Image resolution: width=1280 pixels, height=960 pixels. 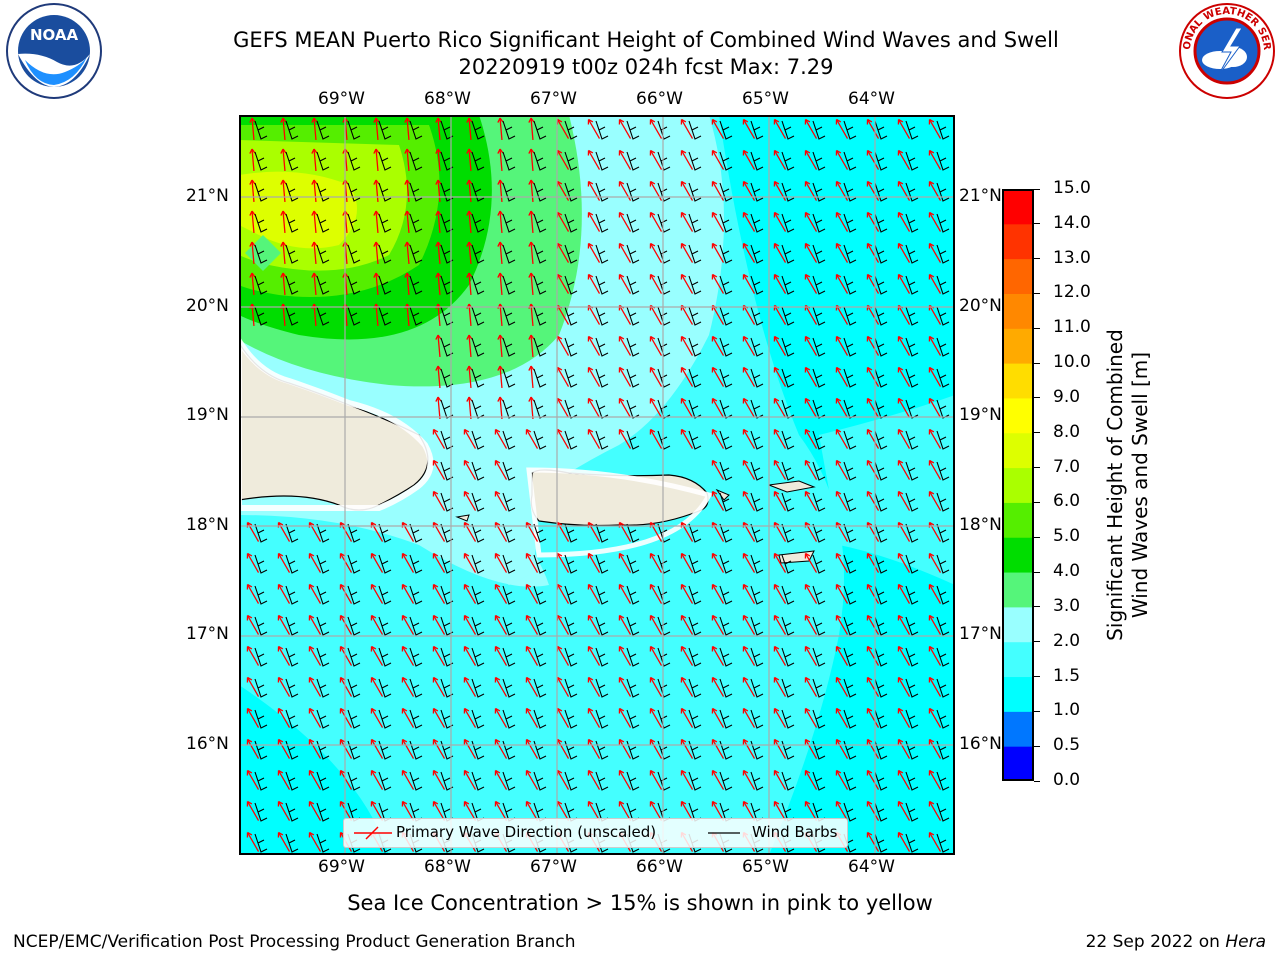 I want to click on colorbar-tick-mark, so click(x=1037, y=711).